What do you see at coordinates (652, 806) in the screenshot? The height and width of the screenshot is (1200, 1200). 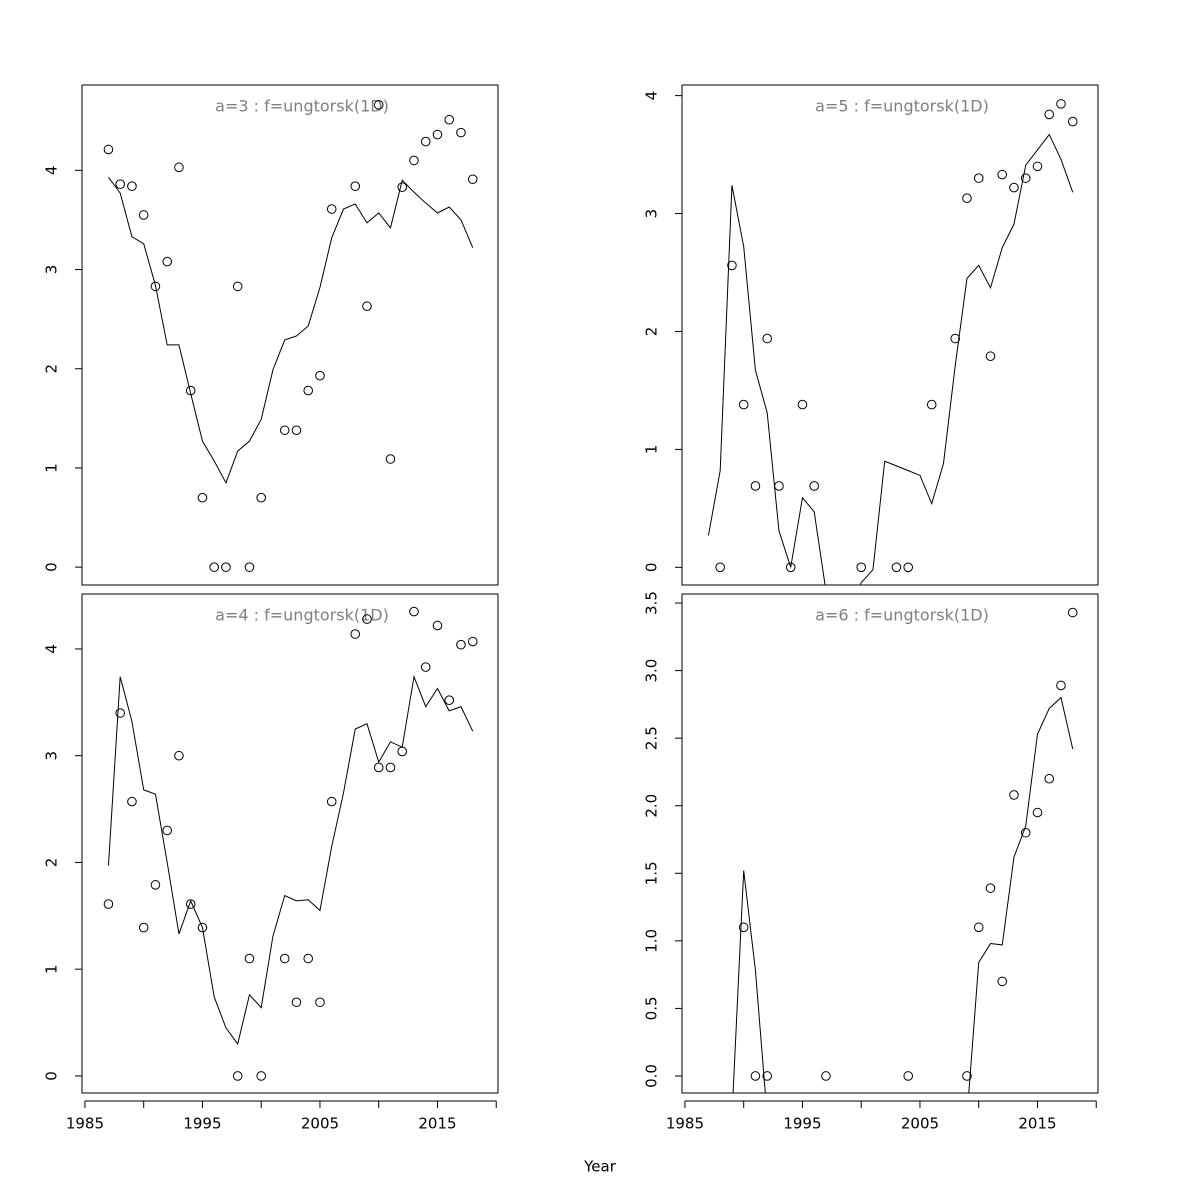 I see `y-tick-label: 2.0` at bounding box center [652, 806].